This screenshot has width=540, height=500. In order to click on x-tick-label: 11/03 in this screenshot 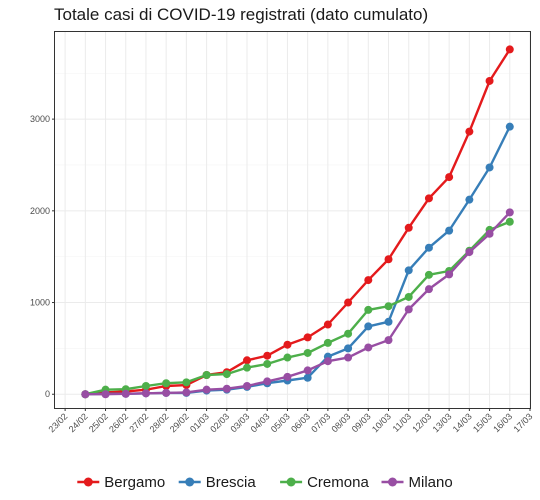, I will do `click(402, 422)`.